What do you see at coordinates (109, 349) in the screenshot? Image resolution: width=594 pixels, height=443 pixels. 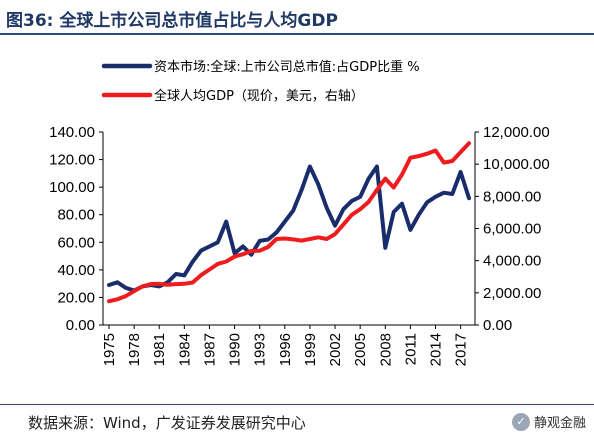 I see `x-tick-label: 1975` at bounding box center [109, 349].